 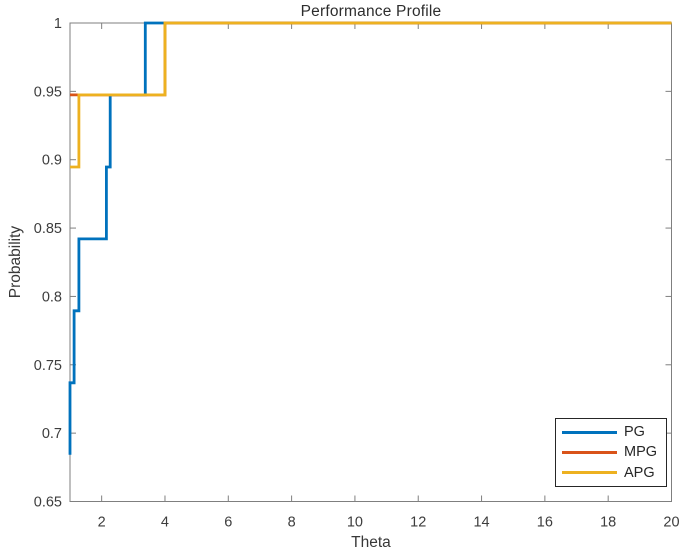 What do you see at coordinates (589, 432) in the screenshot?
I see `pg-line-swatch` at bounding box center [589, 432].